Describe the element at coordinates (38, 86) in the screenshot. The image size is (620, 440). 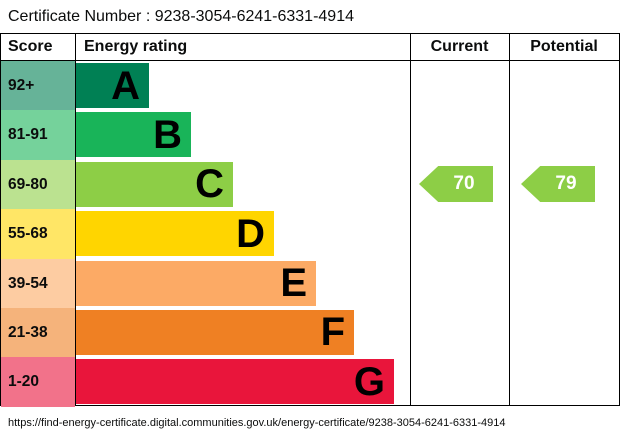
I see `score-range: 92+` at that location.